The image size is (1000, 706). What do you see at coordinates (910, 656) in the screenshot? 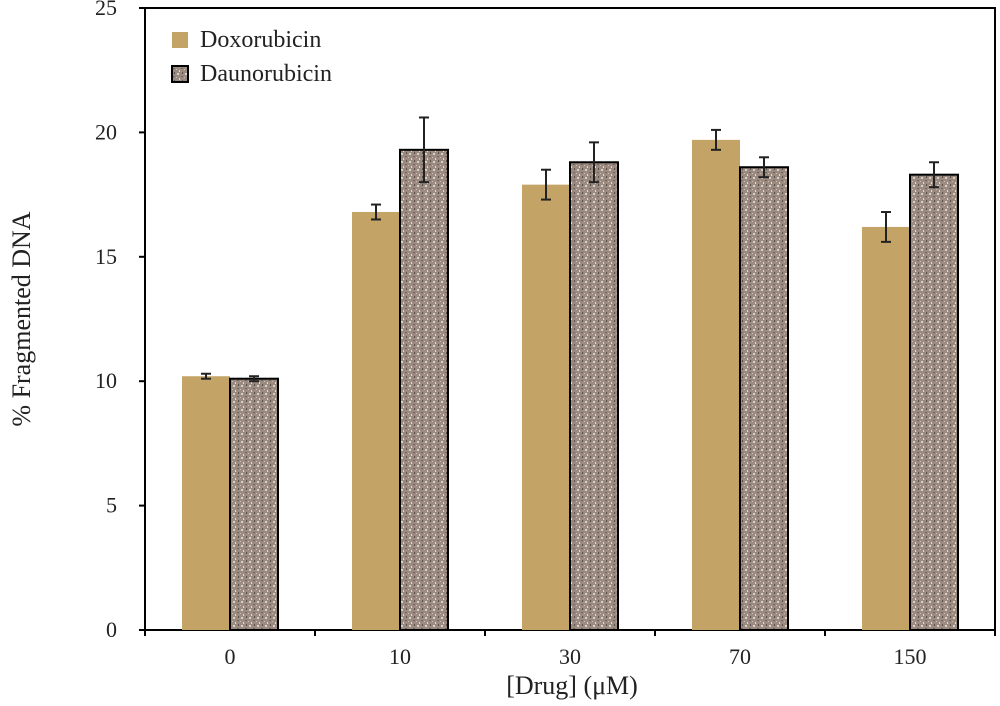
I see `x-tick-label: 150` at bounding box center [910, 656].